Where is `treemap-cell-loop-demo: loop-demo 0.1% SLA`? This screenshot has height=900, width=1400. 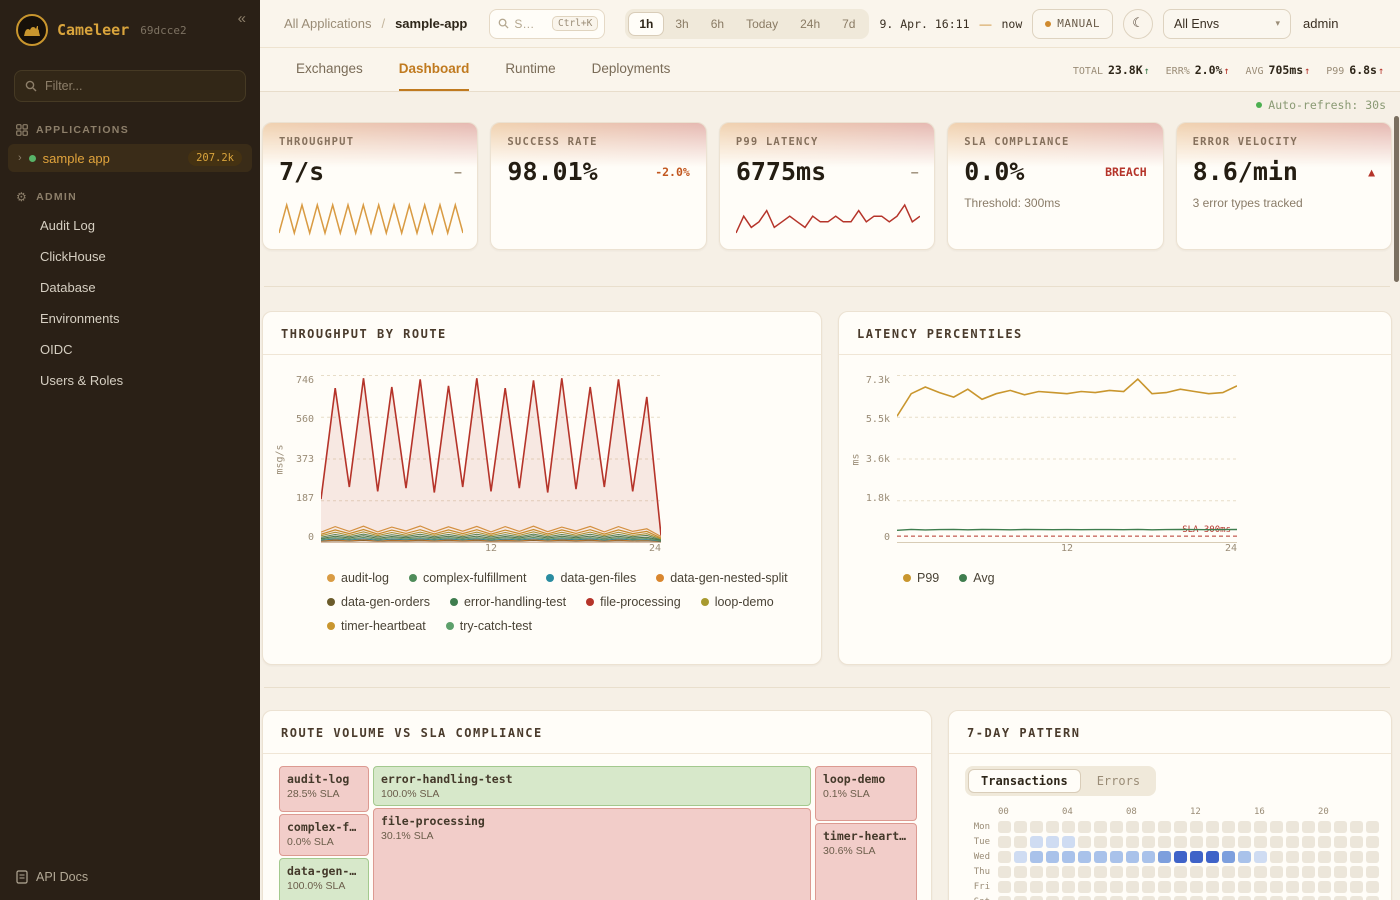 treemap-cell-loop-demo: loop-demo 0.1% SLA is located at coordinates (866, 793).